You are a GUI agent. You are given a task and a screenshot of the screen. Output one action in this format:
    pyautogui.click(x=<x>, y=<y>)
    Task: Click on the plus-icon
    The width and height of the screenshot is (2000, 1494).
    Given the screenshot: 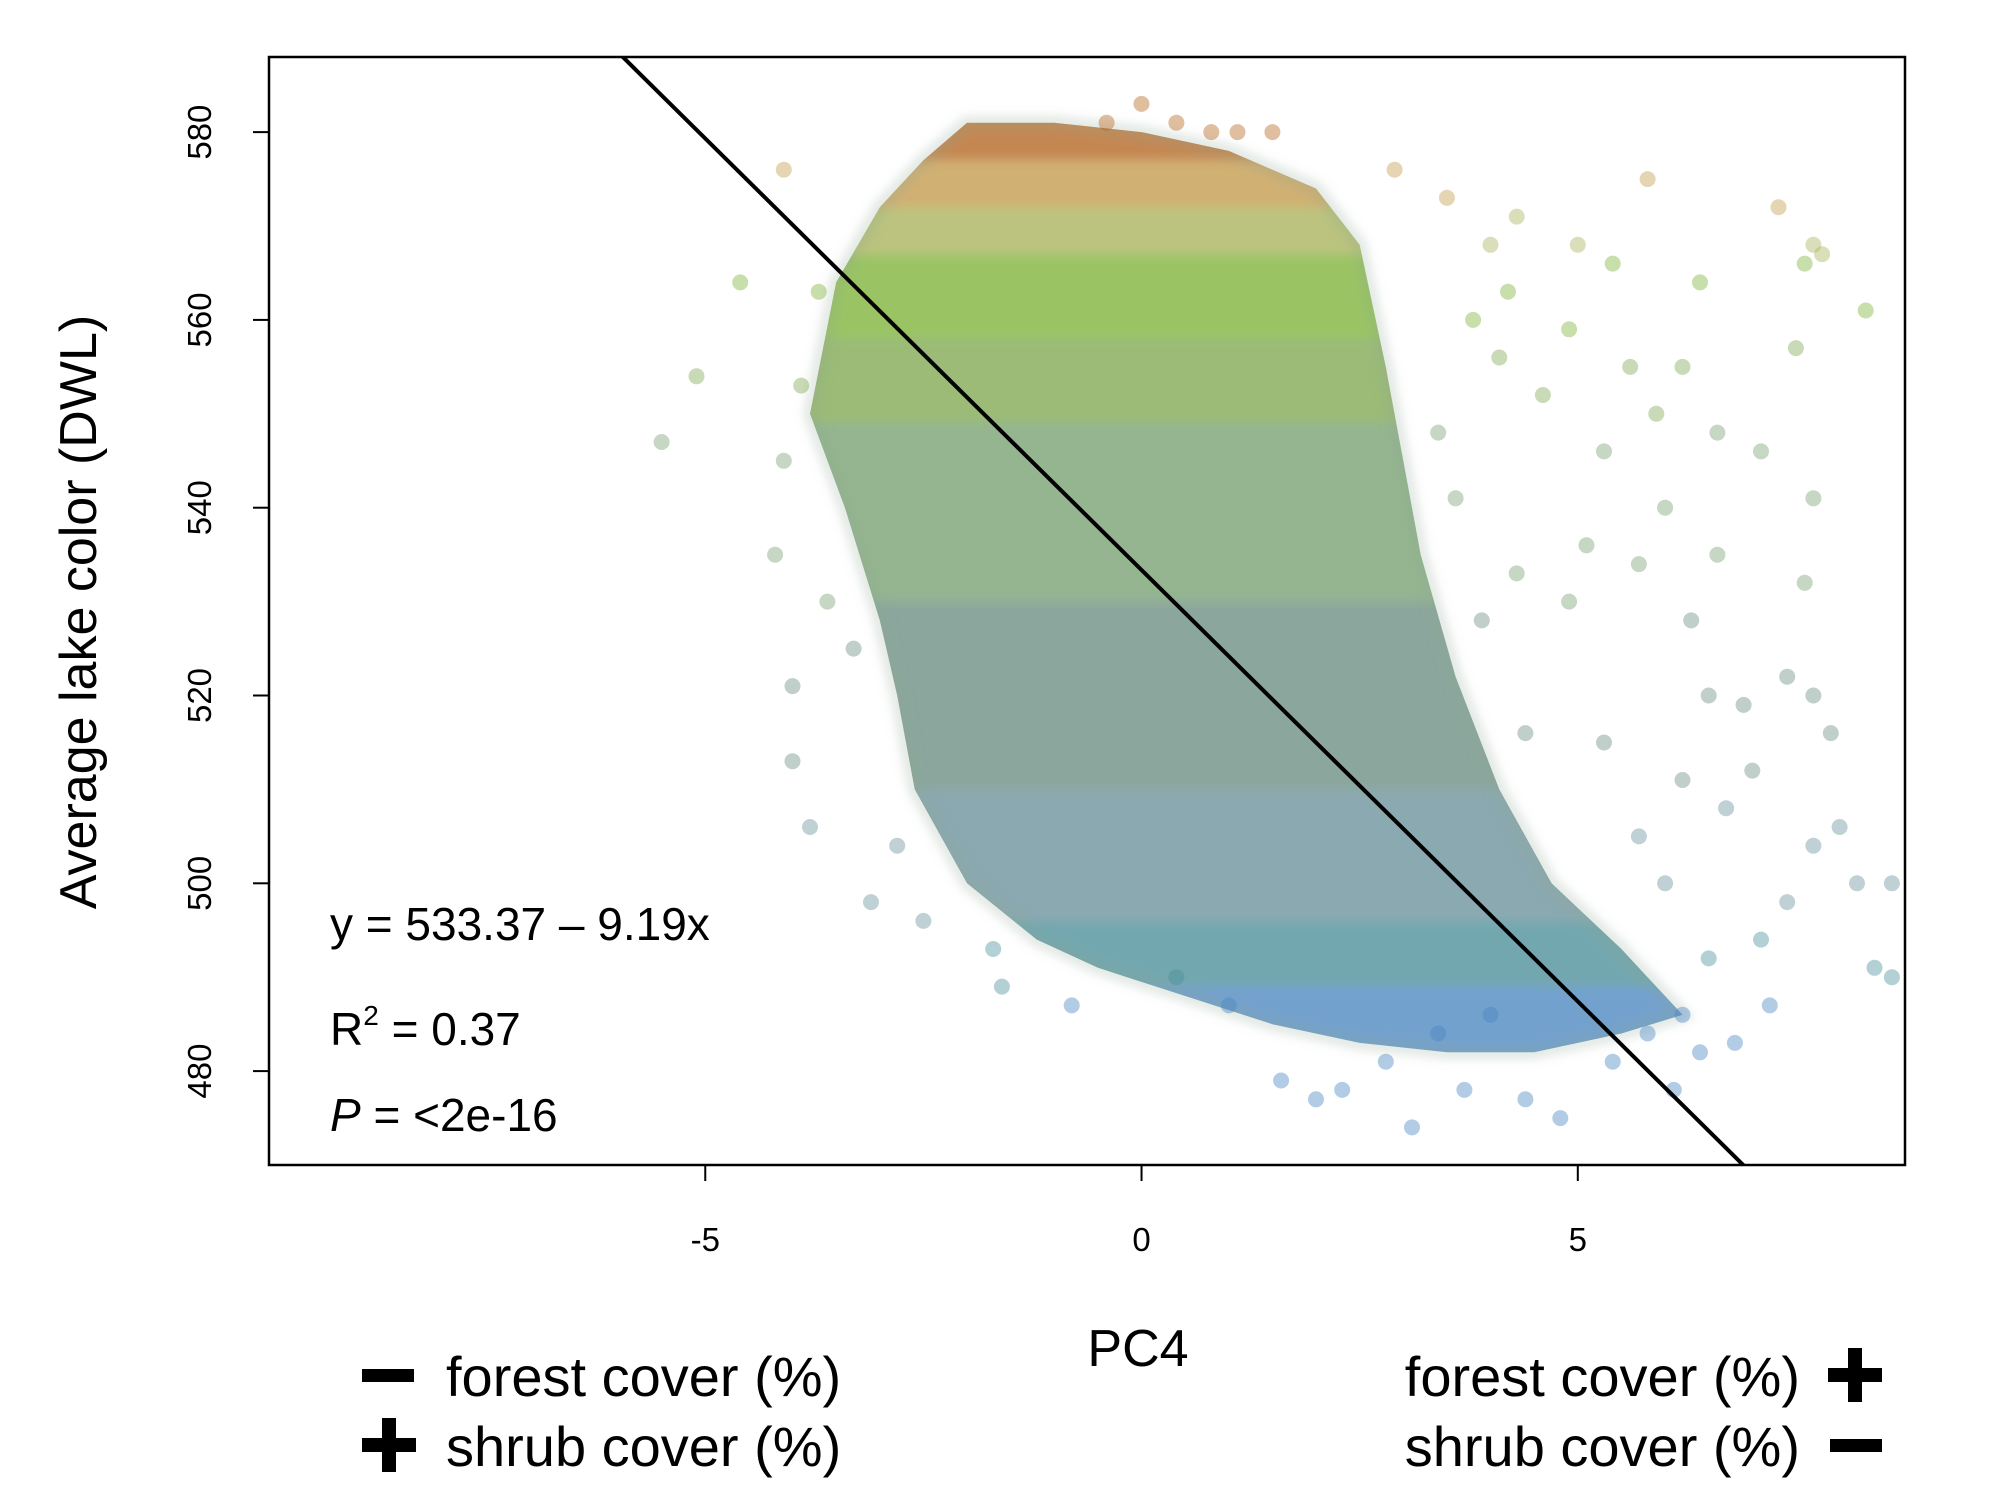 What is the action you would take?
    pyautogui.click(x=1855, y=1375)
    